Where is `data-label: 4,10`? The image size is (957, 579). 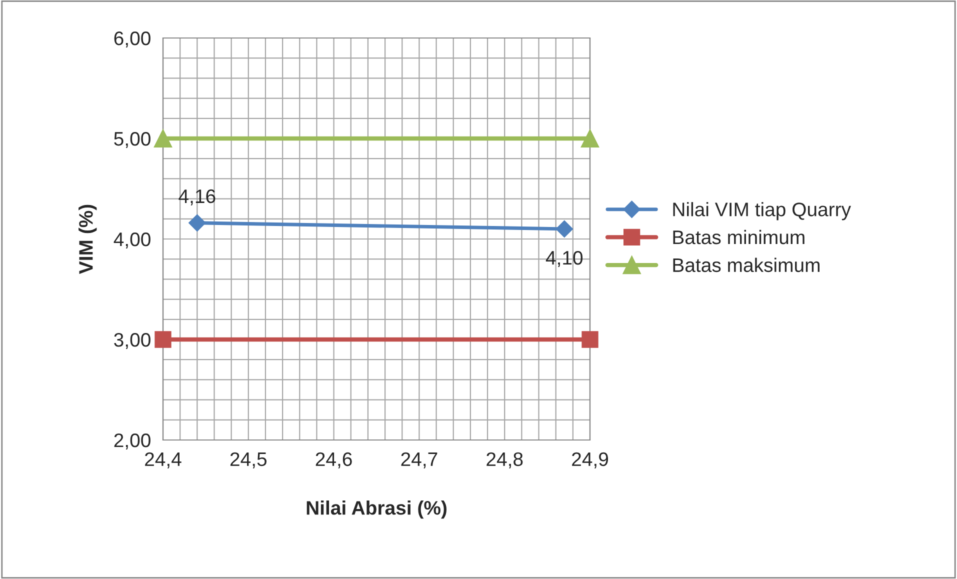 data-label: 4,10 is located at coordinates (564, 259).